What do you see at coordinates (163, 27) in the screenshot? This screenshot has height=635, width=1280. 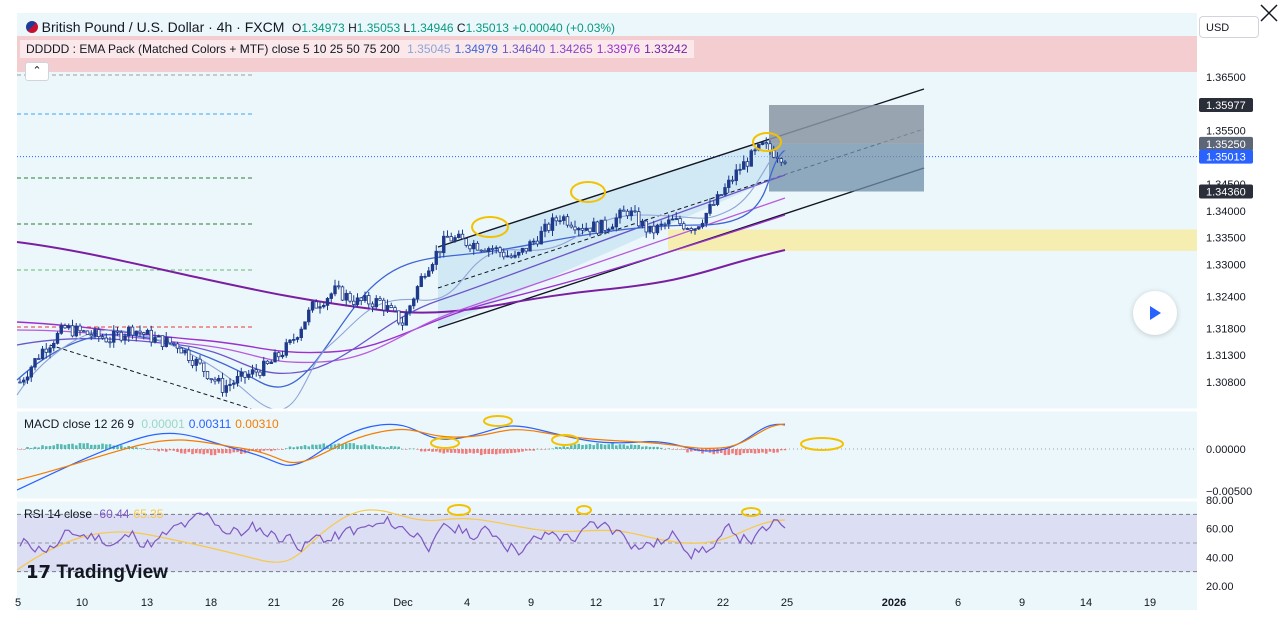 I see `symbol-title: British Pound / U.S. Dollar · 4h · FXCM` at bounding box center [163, 27].